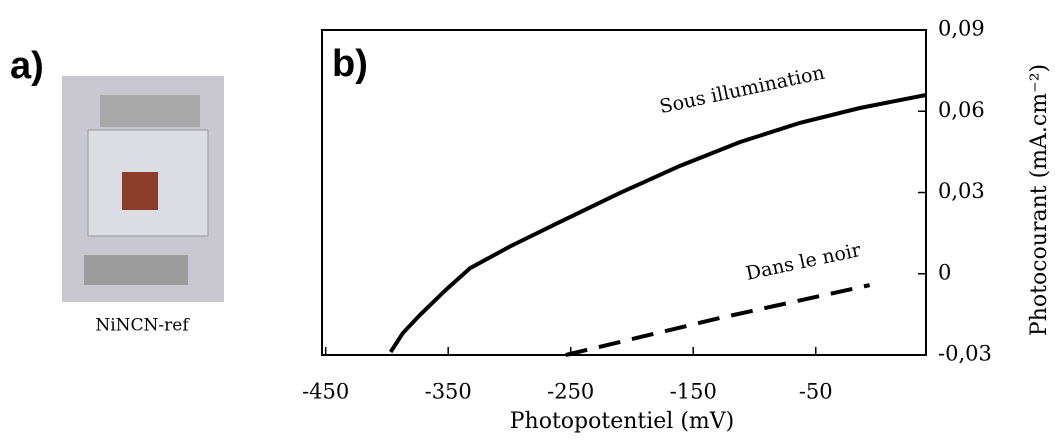  What do you see at coordinates (142, 326) in the screenshot?
I see `photo-caption: NiNCN-ref` at bounding box center [142, 326].